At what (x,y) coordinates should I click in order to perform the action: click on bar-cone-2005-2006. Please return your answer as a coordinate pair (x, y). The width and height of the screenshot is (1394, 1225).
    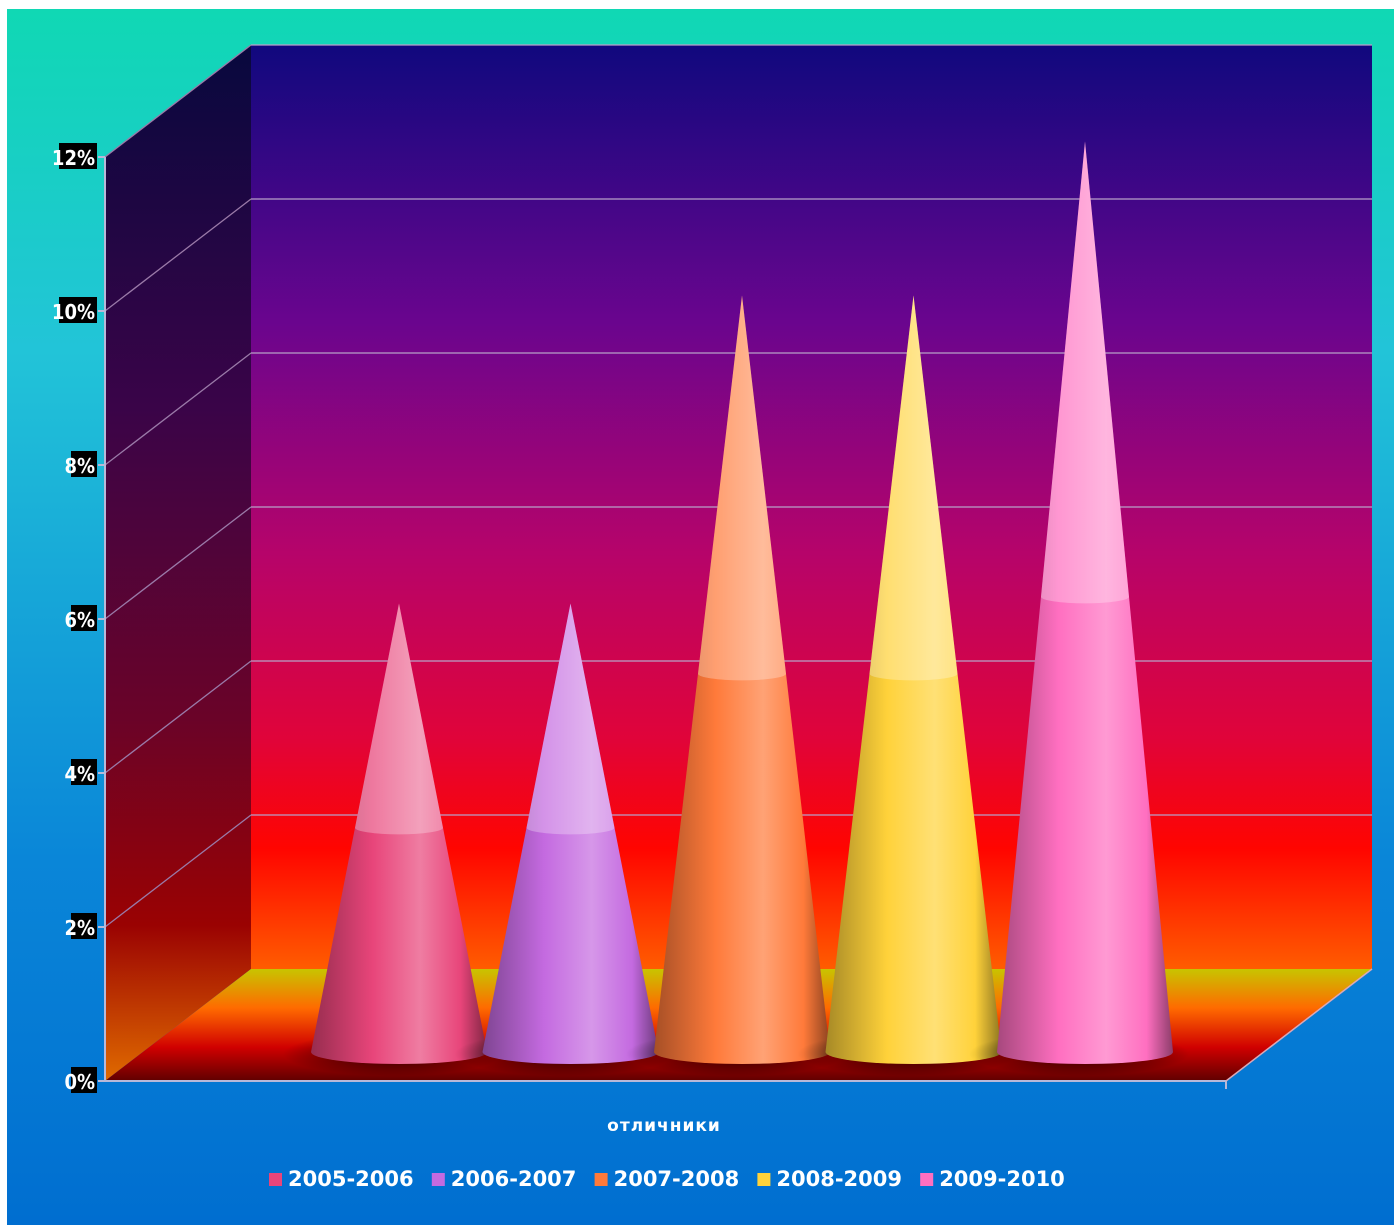
    Looking at the image, I should click on (393, 839).